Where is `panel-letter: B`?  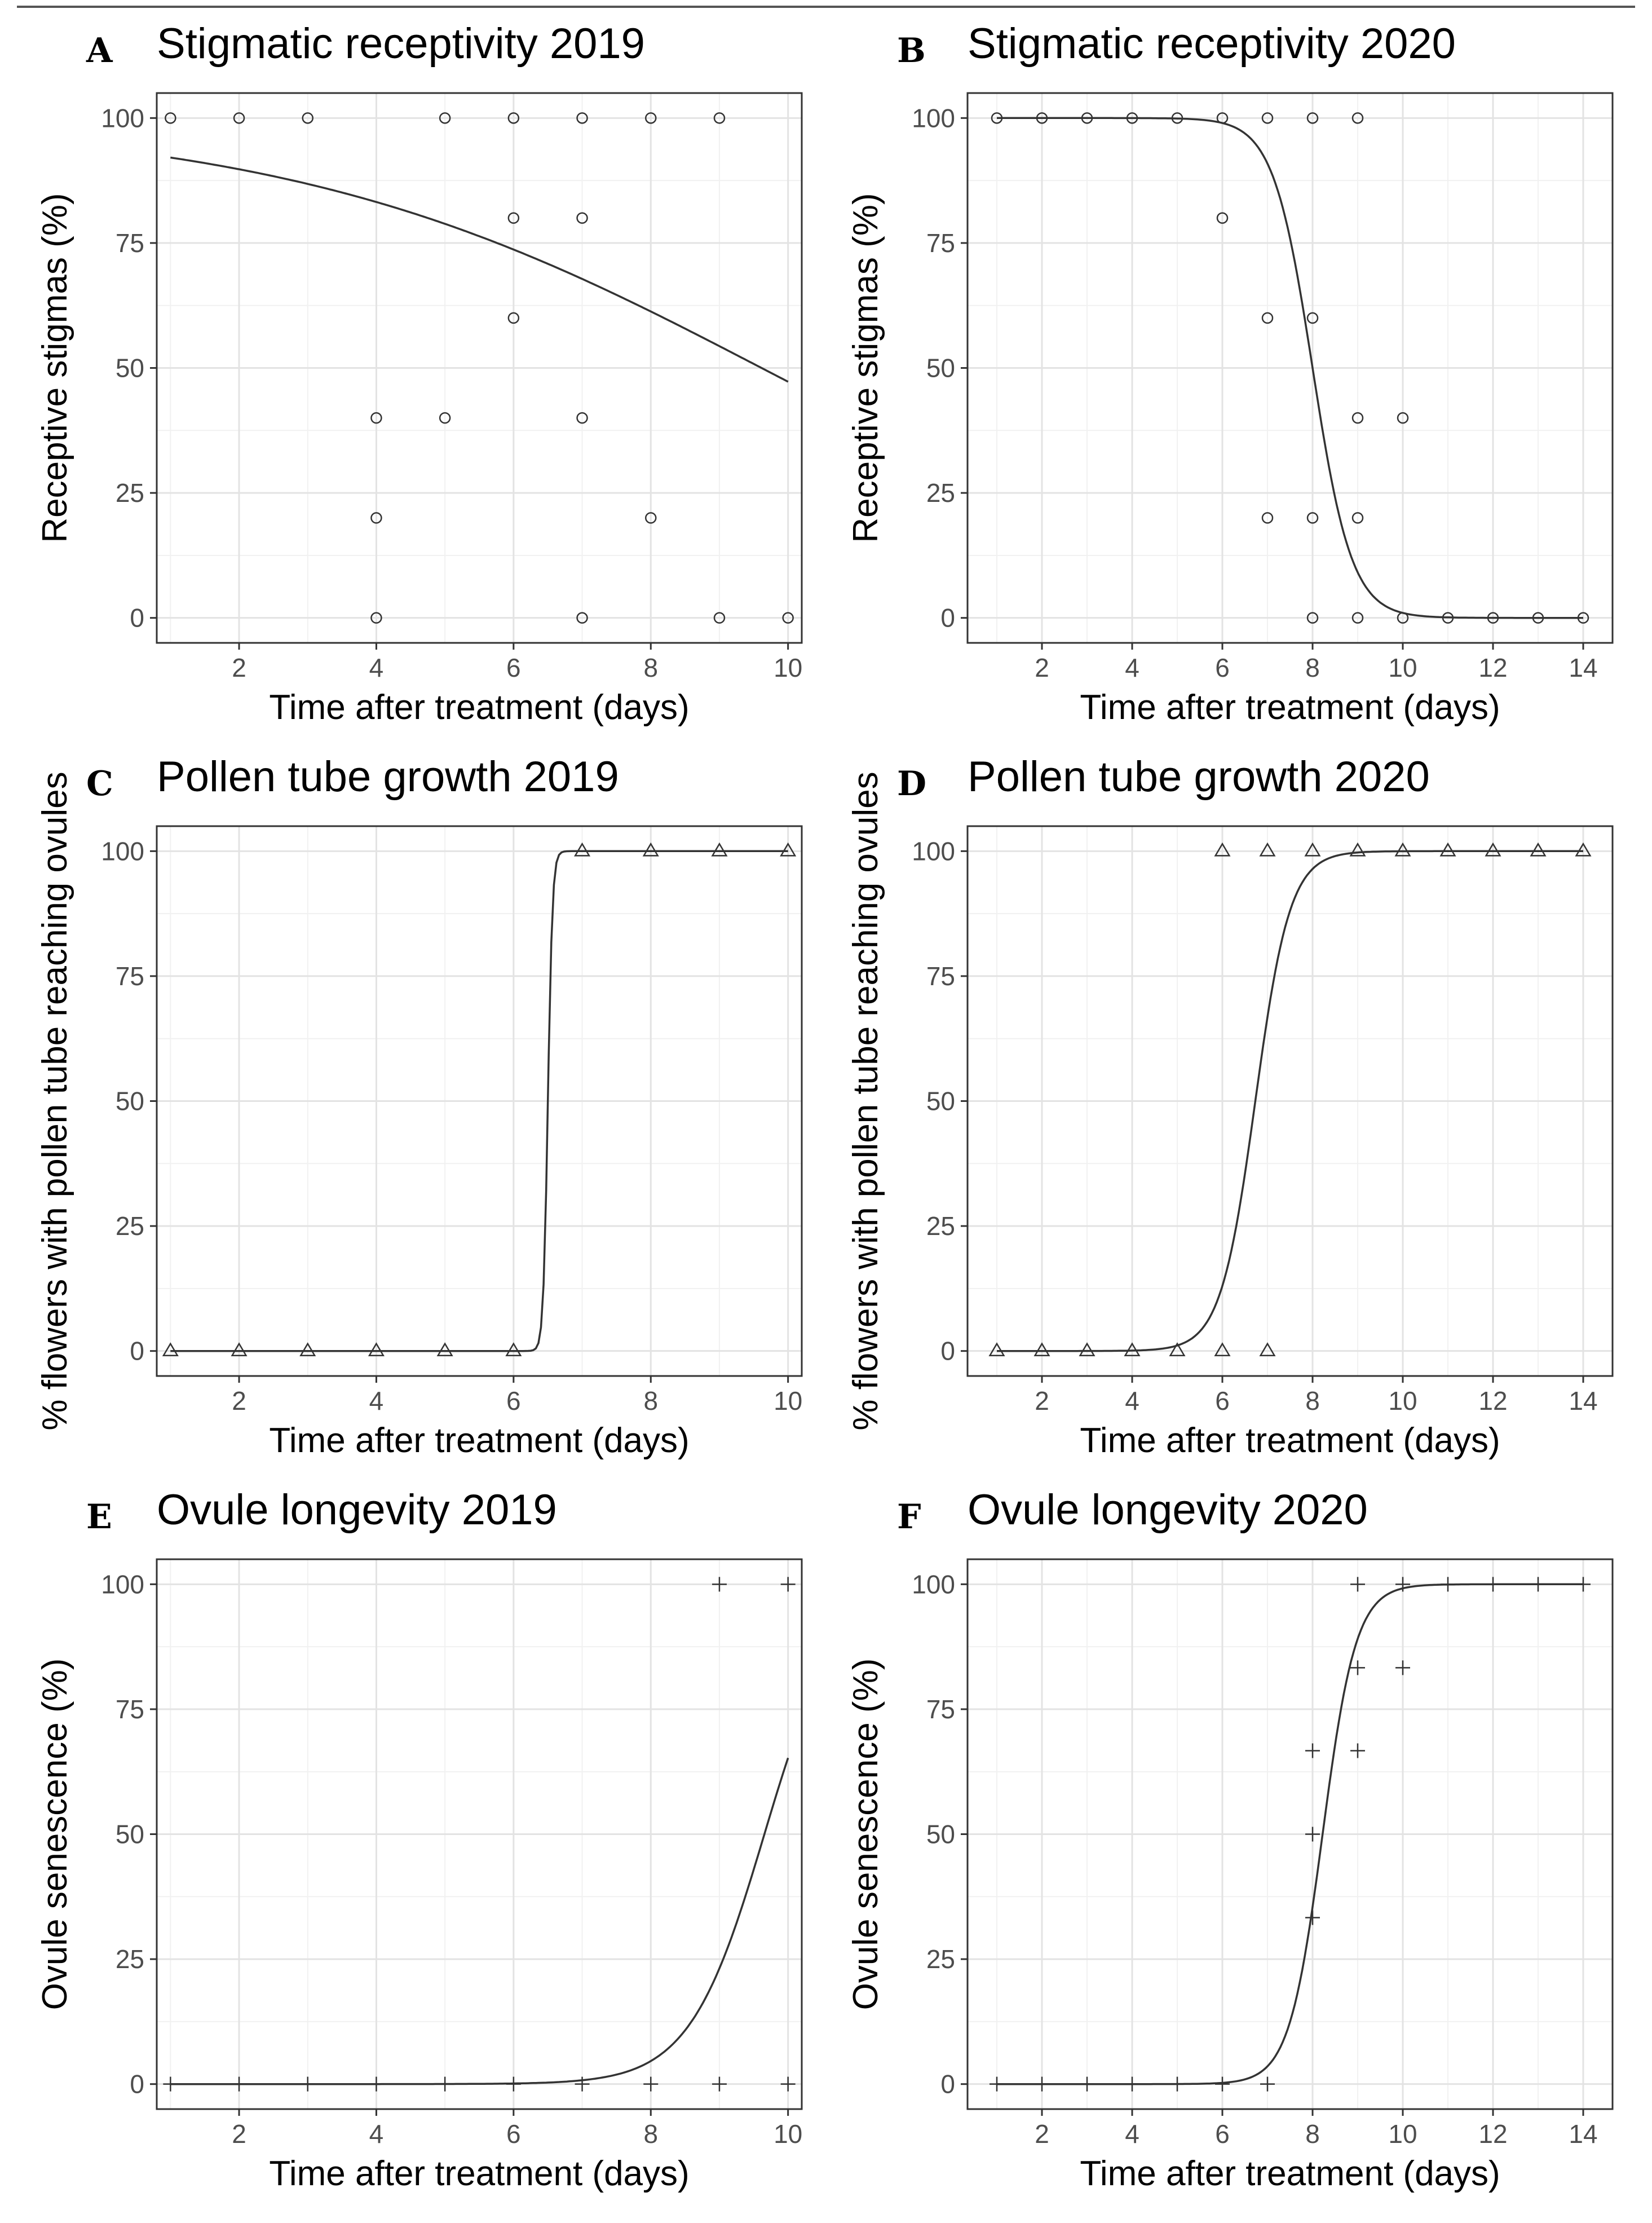 panel-letter: B is located at coordinates (911, 50).